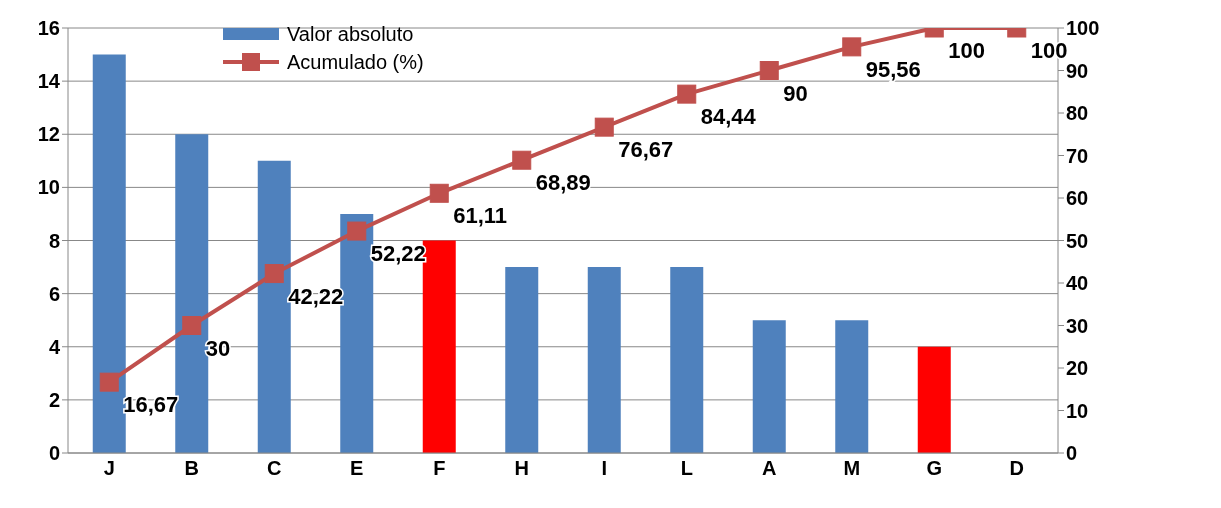  I want to click on y2-tick-label: 90, so click(1077, 70).